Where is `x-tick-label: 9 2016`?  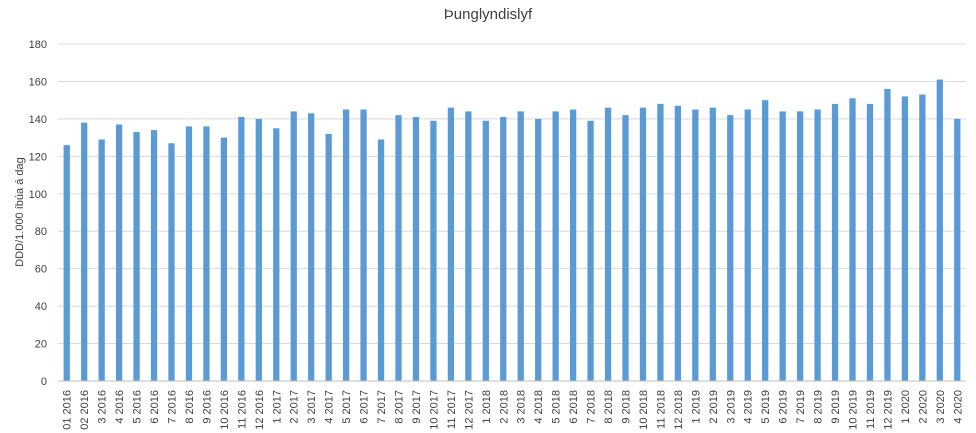 x-tick-label: 9 2016 is located at coordinates (207, 407).